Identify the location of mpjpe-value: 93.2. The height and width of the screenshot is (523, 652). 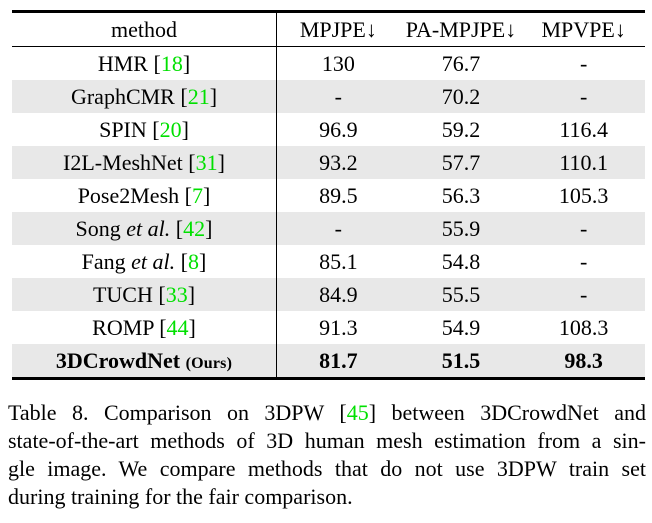
(338, 162).